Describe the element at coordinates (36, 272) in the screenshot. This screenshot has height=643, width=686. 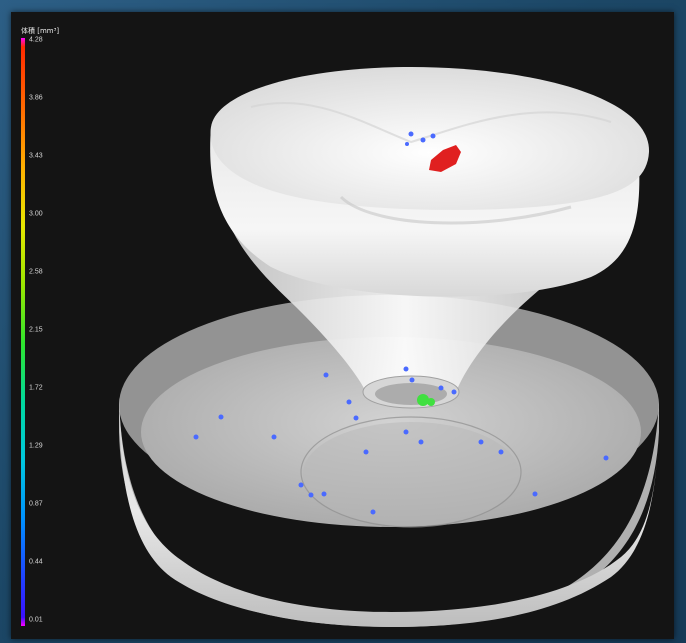
I see `colorbar-tick: 2.58` at that location.